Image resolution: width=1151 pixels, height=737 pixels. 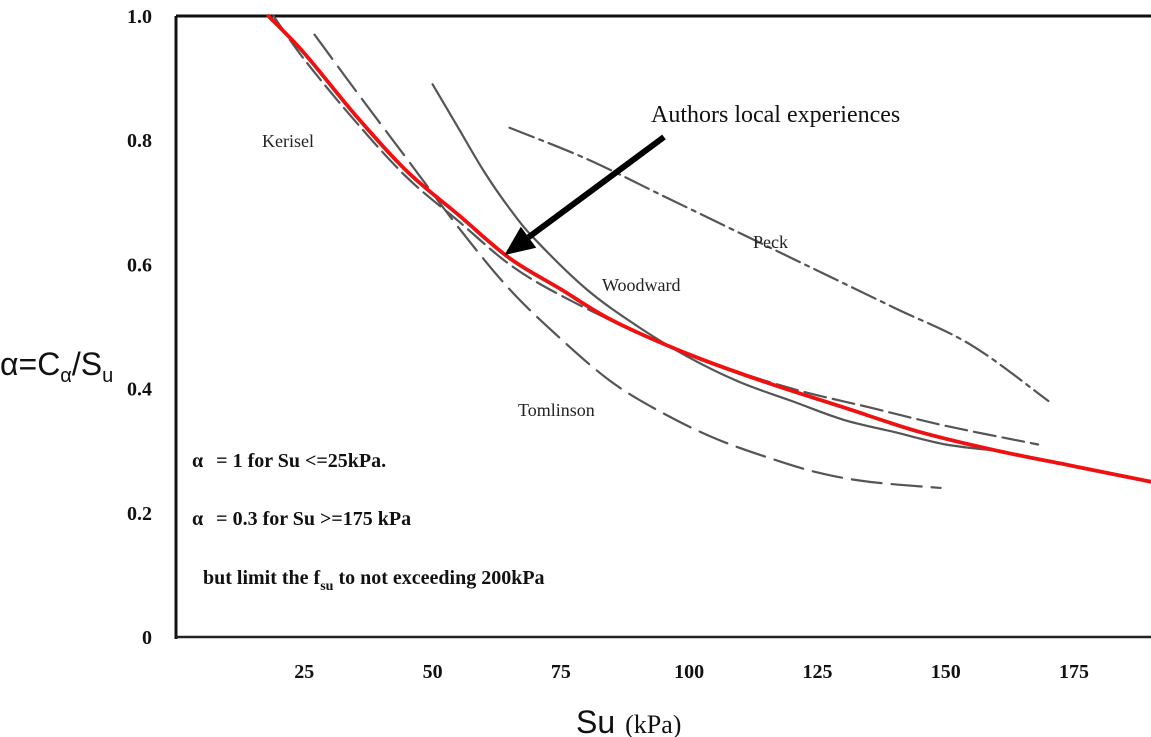 What do you see at coordinates (139, 141) in the screenshot?
I see `y-tick-label: 0.8` at bounding box center [139, 141].